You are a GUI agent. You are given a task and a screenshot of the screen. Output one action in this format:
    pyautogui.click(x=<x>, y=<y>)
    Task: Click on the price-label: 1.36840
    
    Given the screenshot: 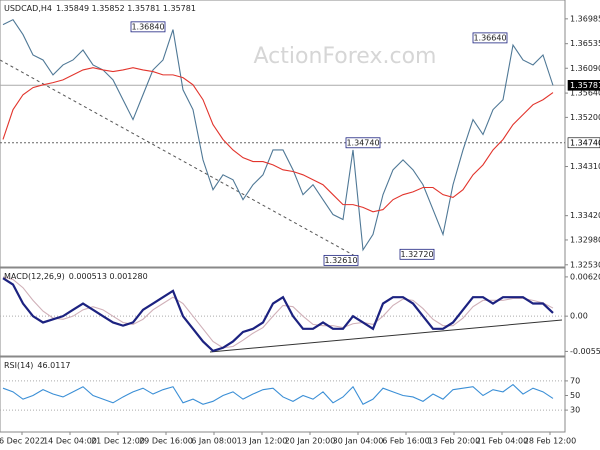 What is the action you would take?
    pyautogui.click(x=147, y=26)
    